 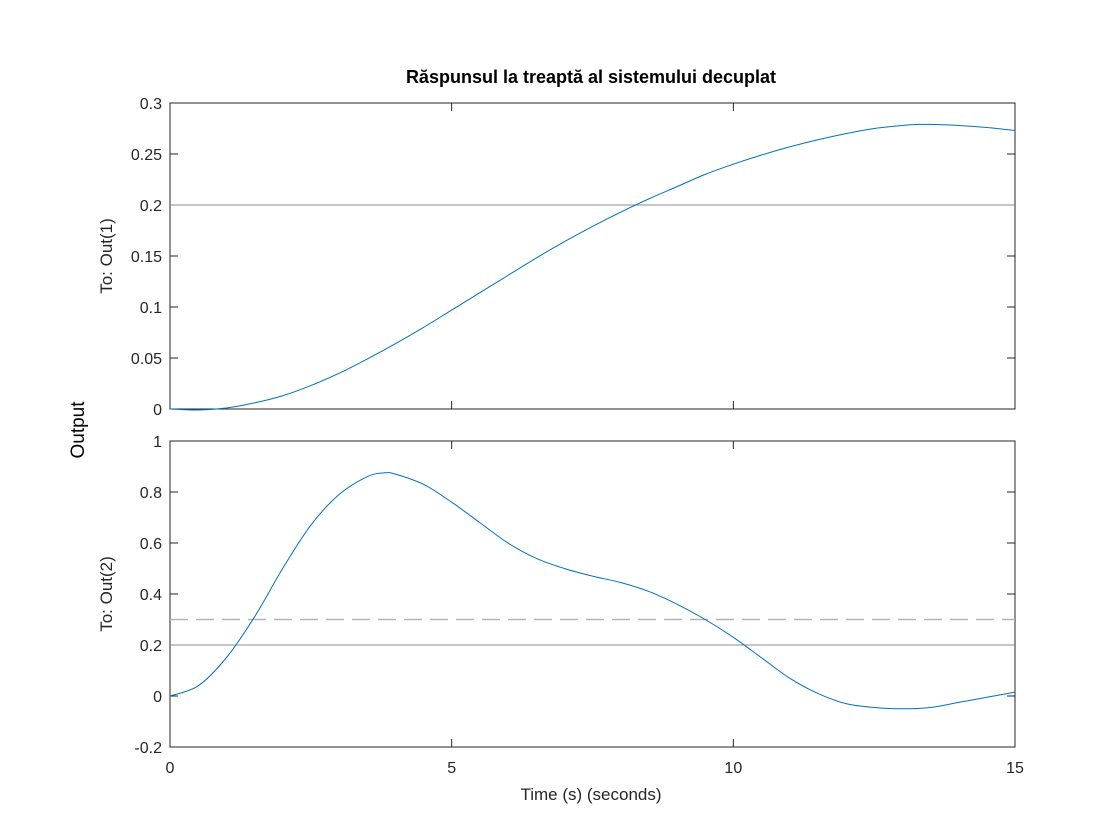 What do you see at coordinates (451, 768) in the screenshot?
I see `x-tick-label: 5` at bounding box center [451, 768].